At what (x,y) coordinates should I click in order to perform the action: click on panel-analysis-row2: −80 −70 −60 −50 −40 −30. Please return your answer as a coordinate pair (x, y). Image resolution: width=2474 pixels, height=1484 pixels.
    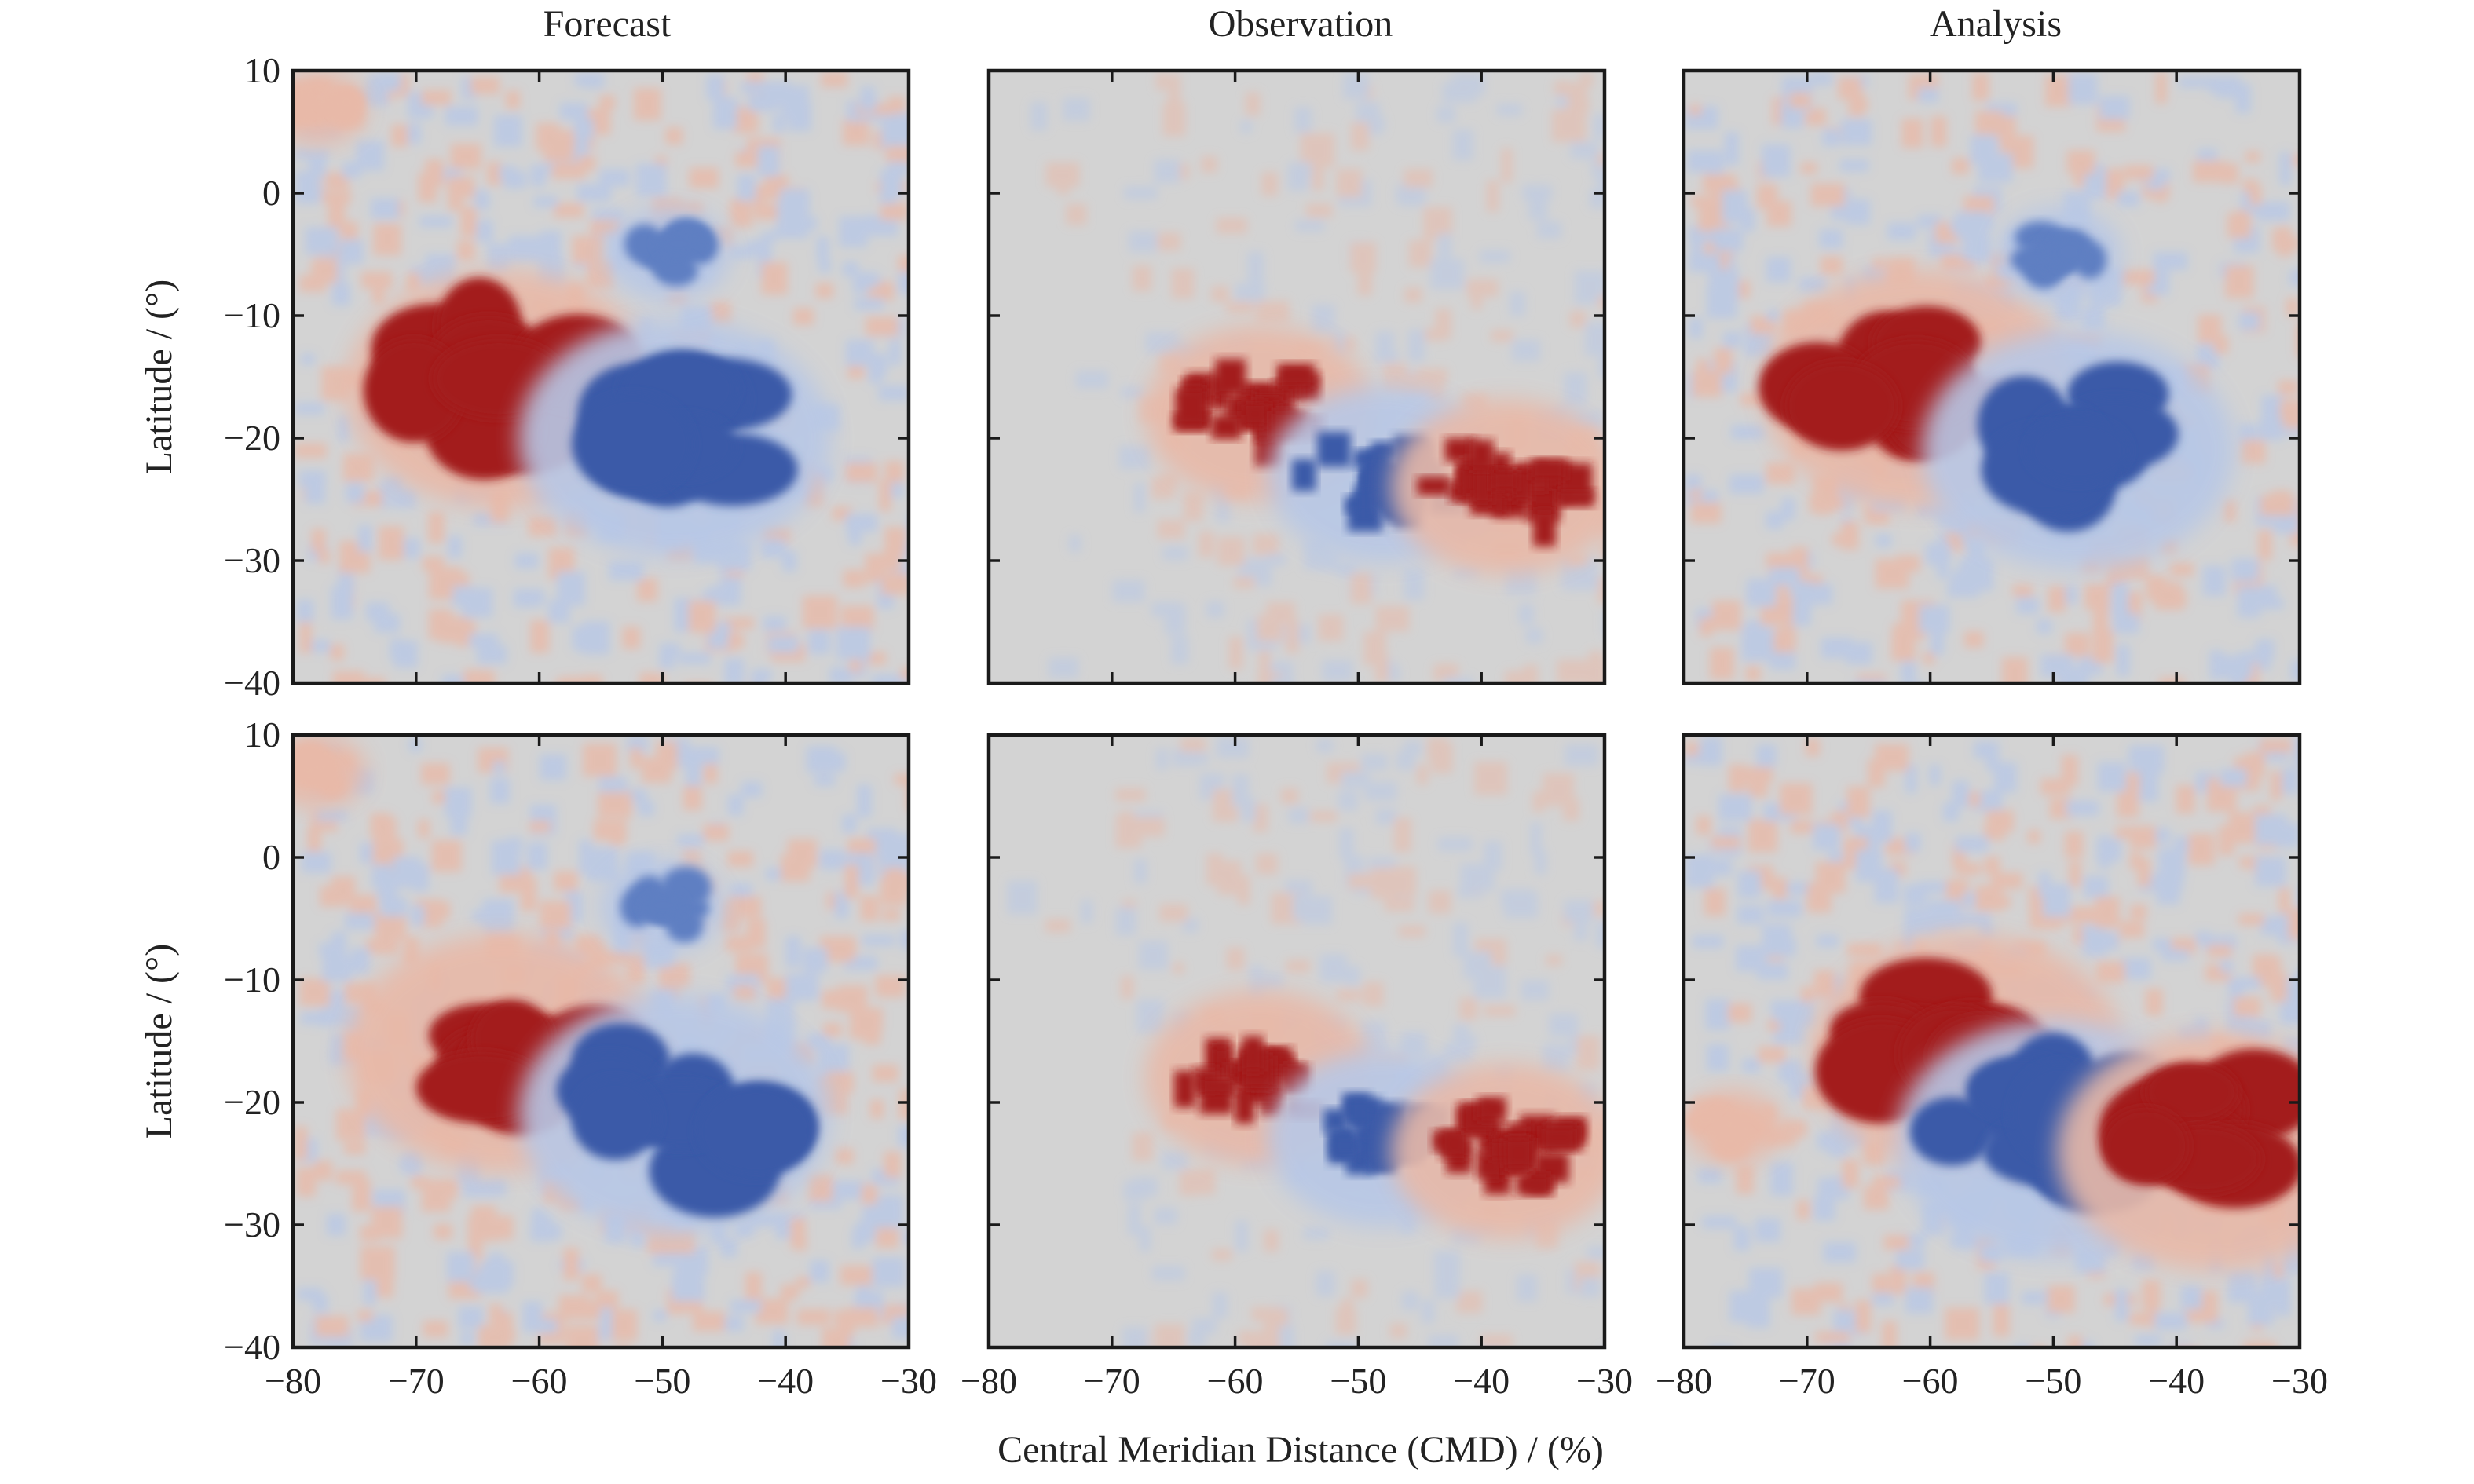
    Looking at the image, I should click on (1992, 1067).